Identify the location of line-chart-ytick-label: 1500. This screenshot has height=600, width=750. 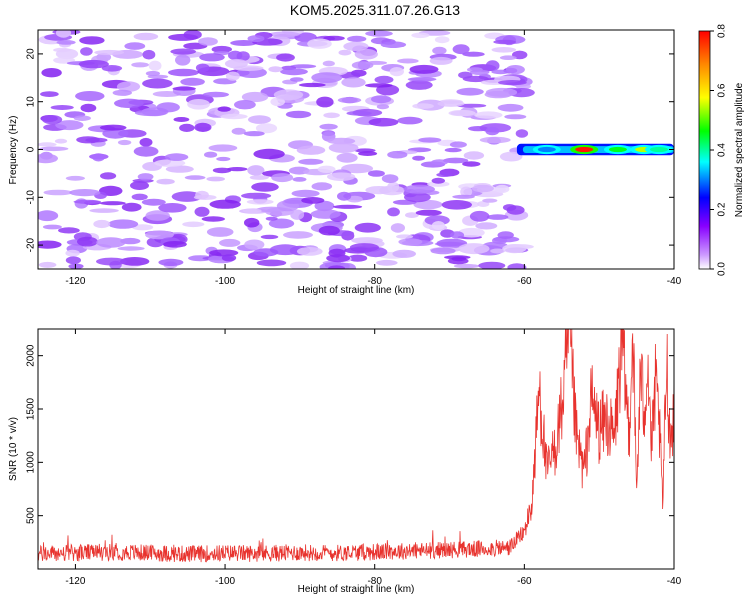
(31, 408).